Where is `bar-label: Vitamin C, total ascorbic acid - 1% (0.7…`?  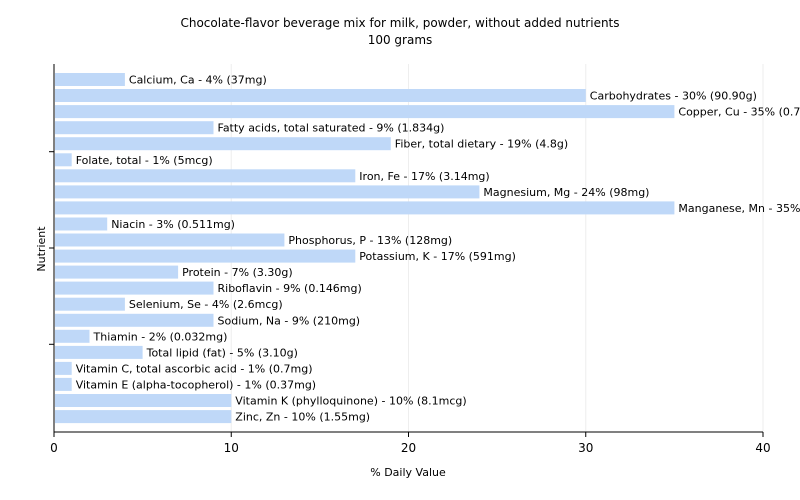 bar-label: Vitamin C, total ascorbic acid - 1% (0.7… is located at coordinates (194, 368).